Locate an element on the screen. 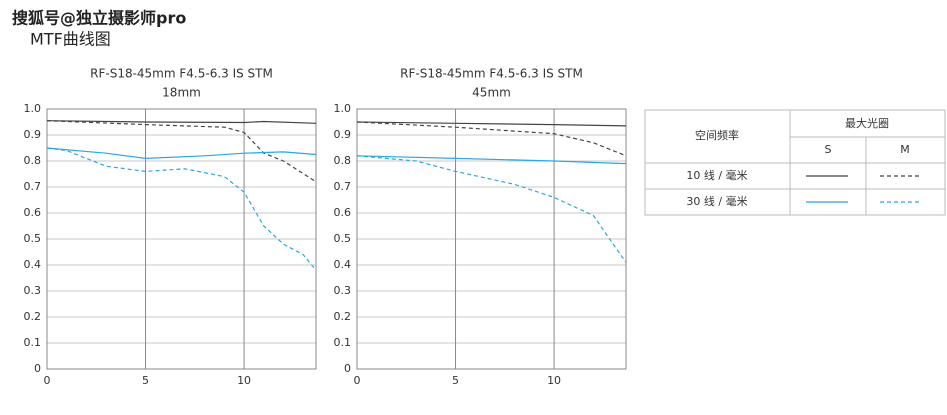 The height and width of the screenshot is (415, 947). watermark: 搜狐号@独立摄影师pro is located at coordinates (99, 18).